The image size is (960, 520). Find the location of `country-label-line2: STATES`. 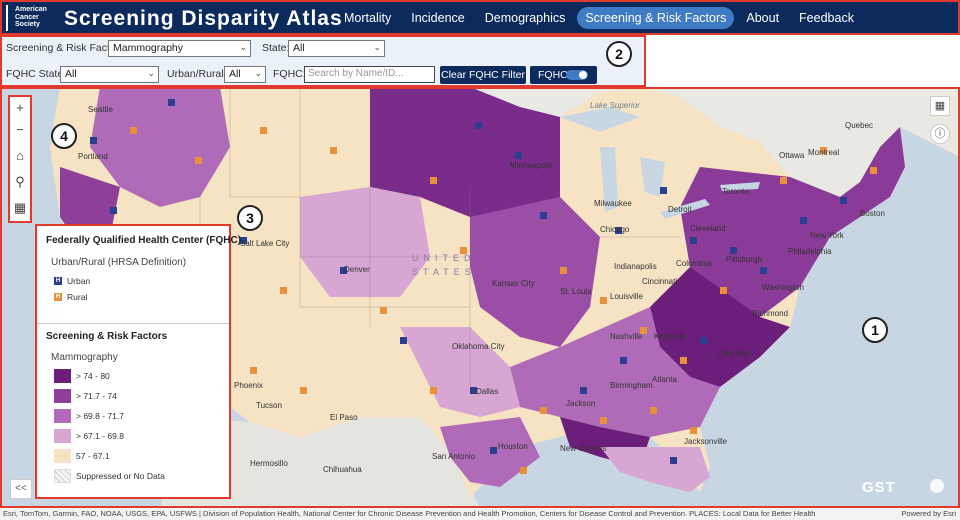

country-label-line2: STATES is located at coordinates (444, 272).